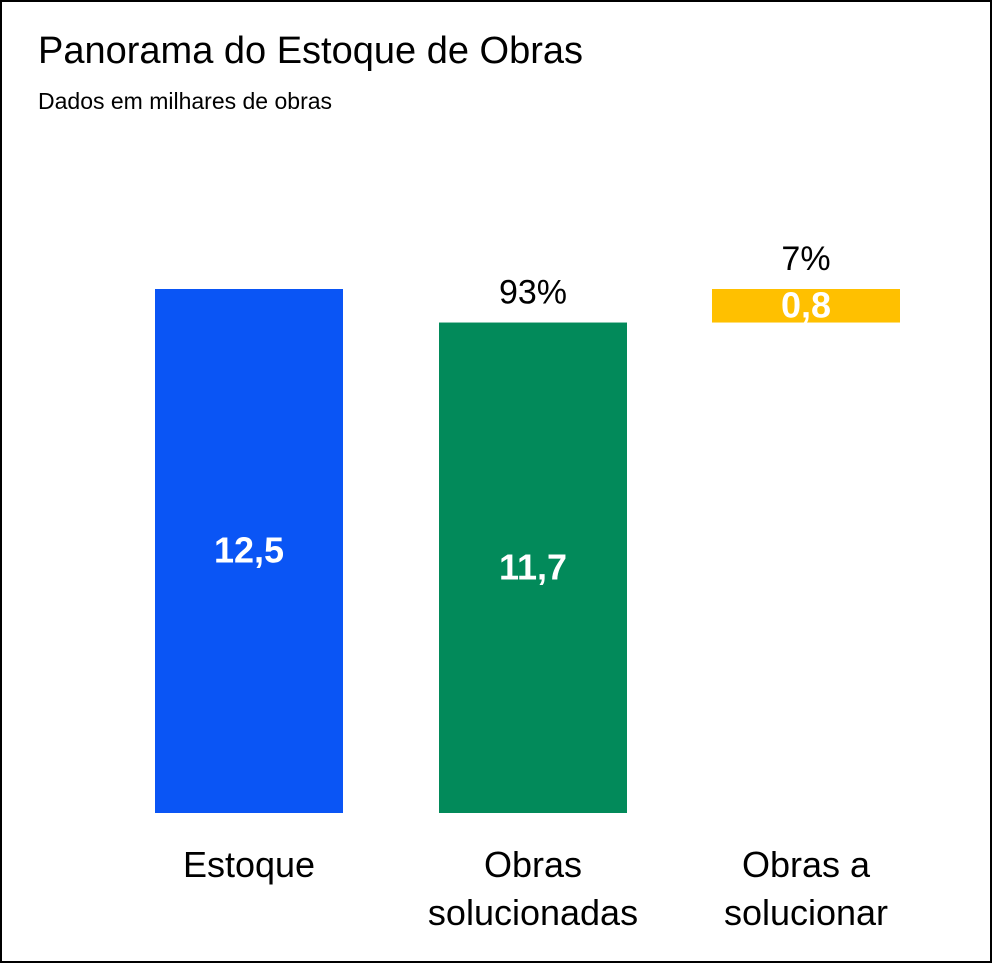 The width and height of the screenshot is (992, 963). I want to click on chart-title: Panorama do Estoque de Obras, so click(311, 51).